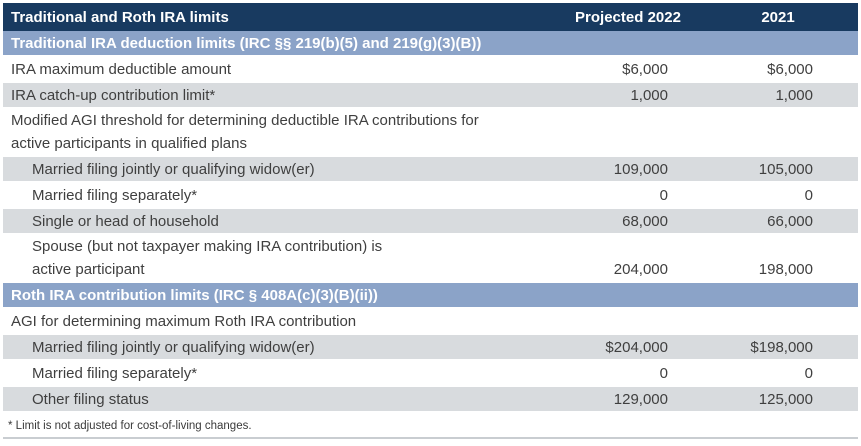  I want to click on column-header-2021: 2021, so click(778, 17).